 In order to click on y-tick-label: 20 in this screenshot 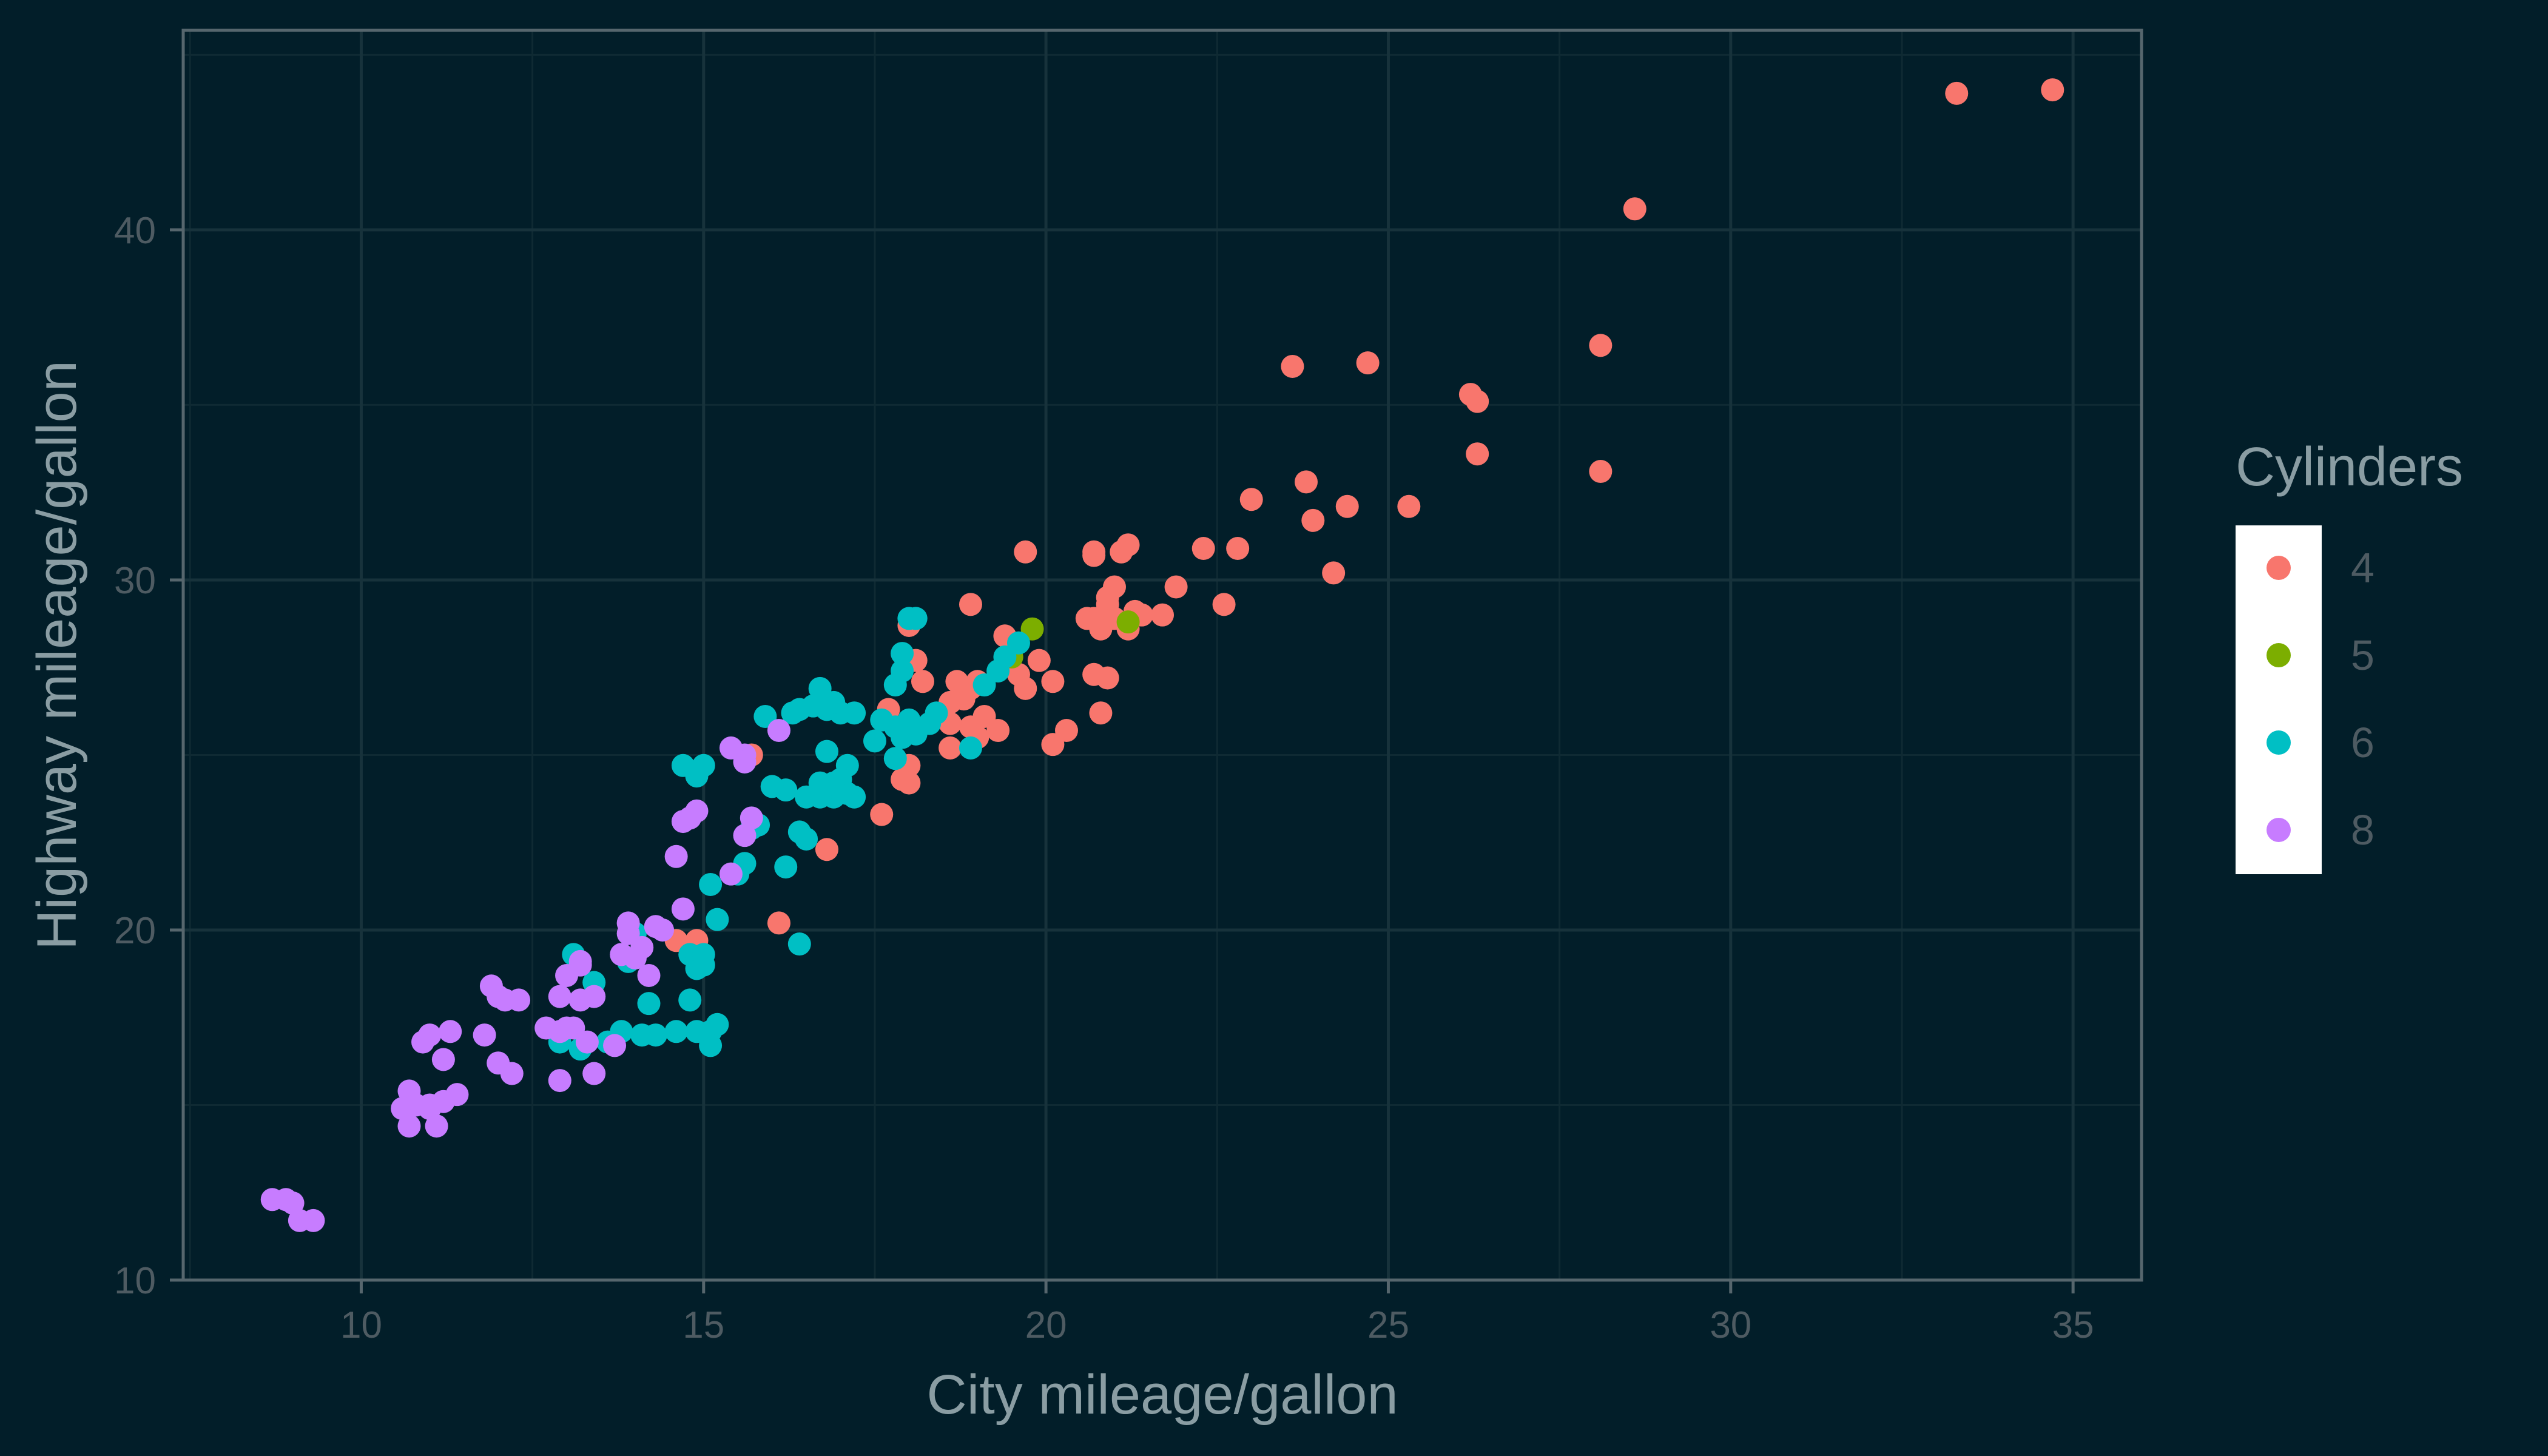, I will do `click(135, 931)`.